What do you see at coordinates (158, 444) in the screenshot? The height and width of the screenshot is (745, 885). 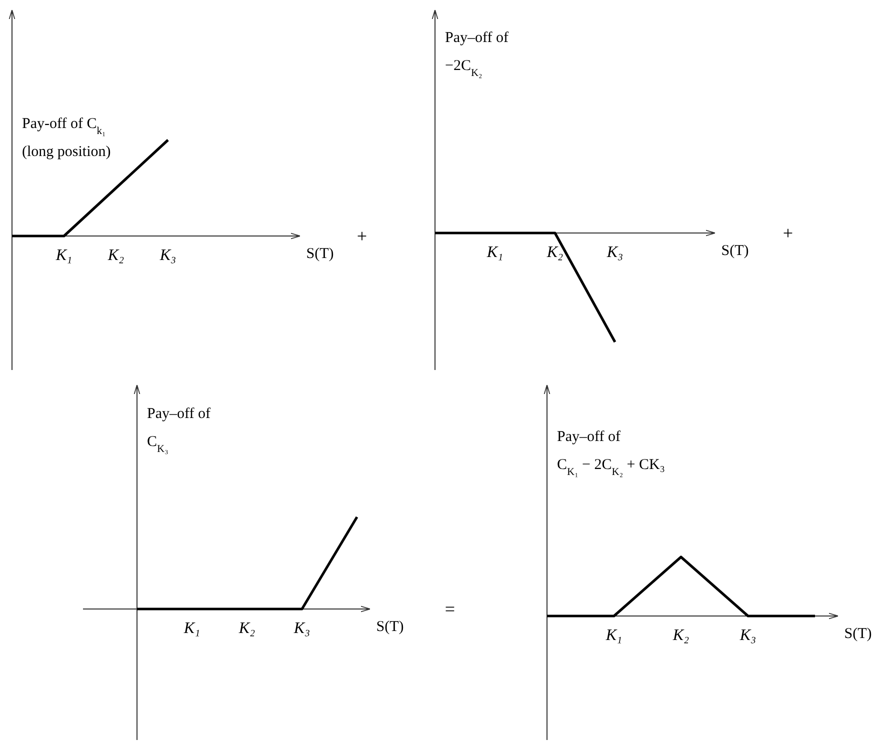 I see `chart-subtitle: C$_{K₃}$` at bounding box center [158, 444].